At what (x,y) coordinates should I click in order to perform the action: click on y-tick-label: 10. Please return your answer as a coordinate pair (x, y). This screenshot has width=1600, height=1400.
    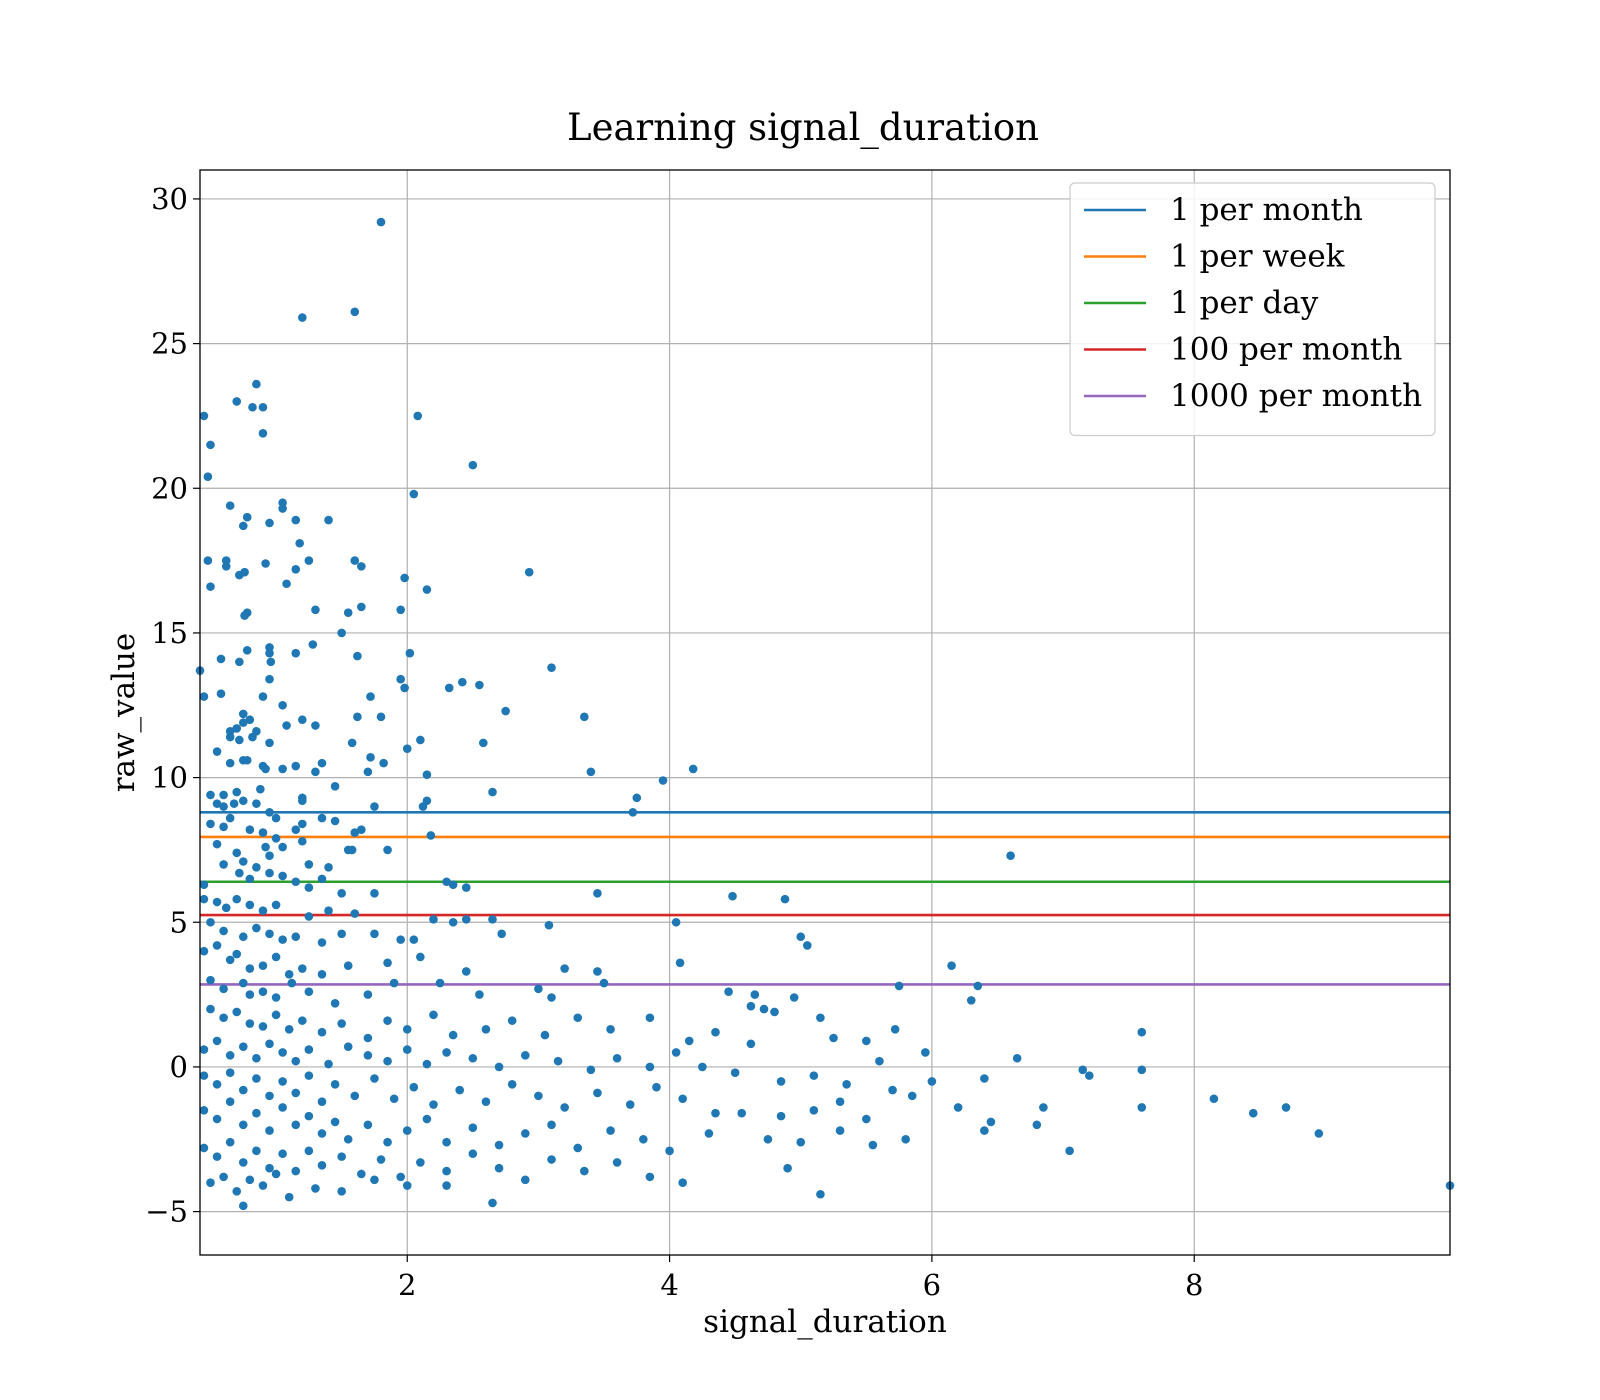
    Looking at the image, I should click on (169, 778).